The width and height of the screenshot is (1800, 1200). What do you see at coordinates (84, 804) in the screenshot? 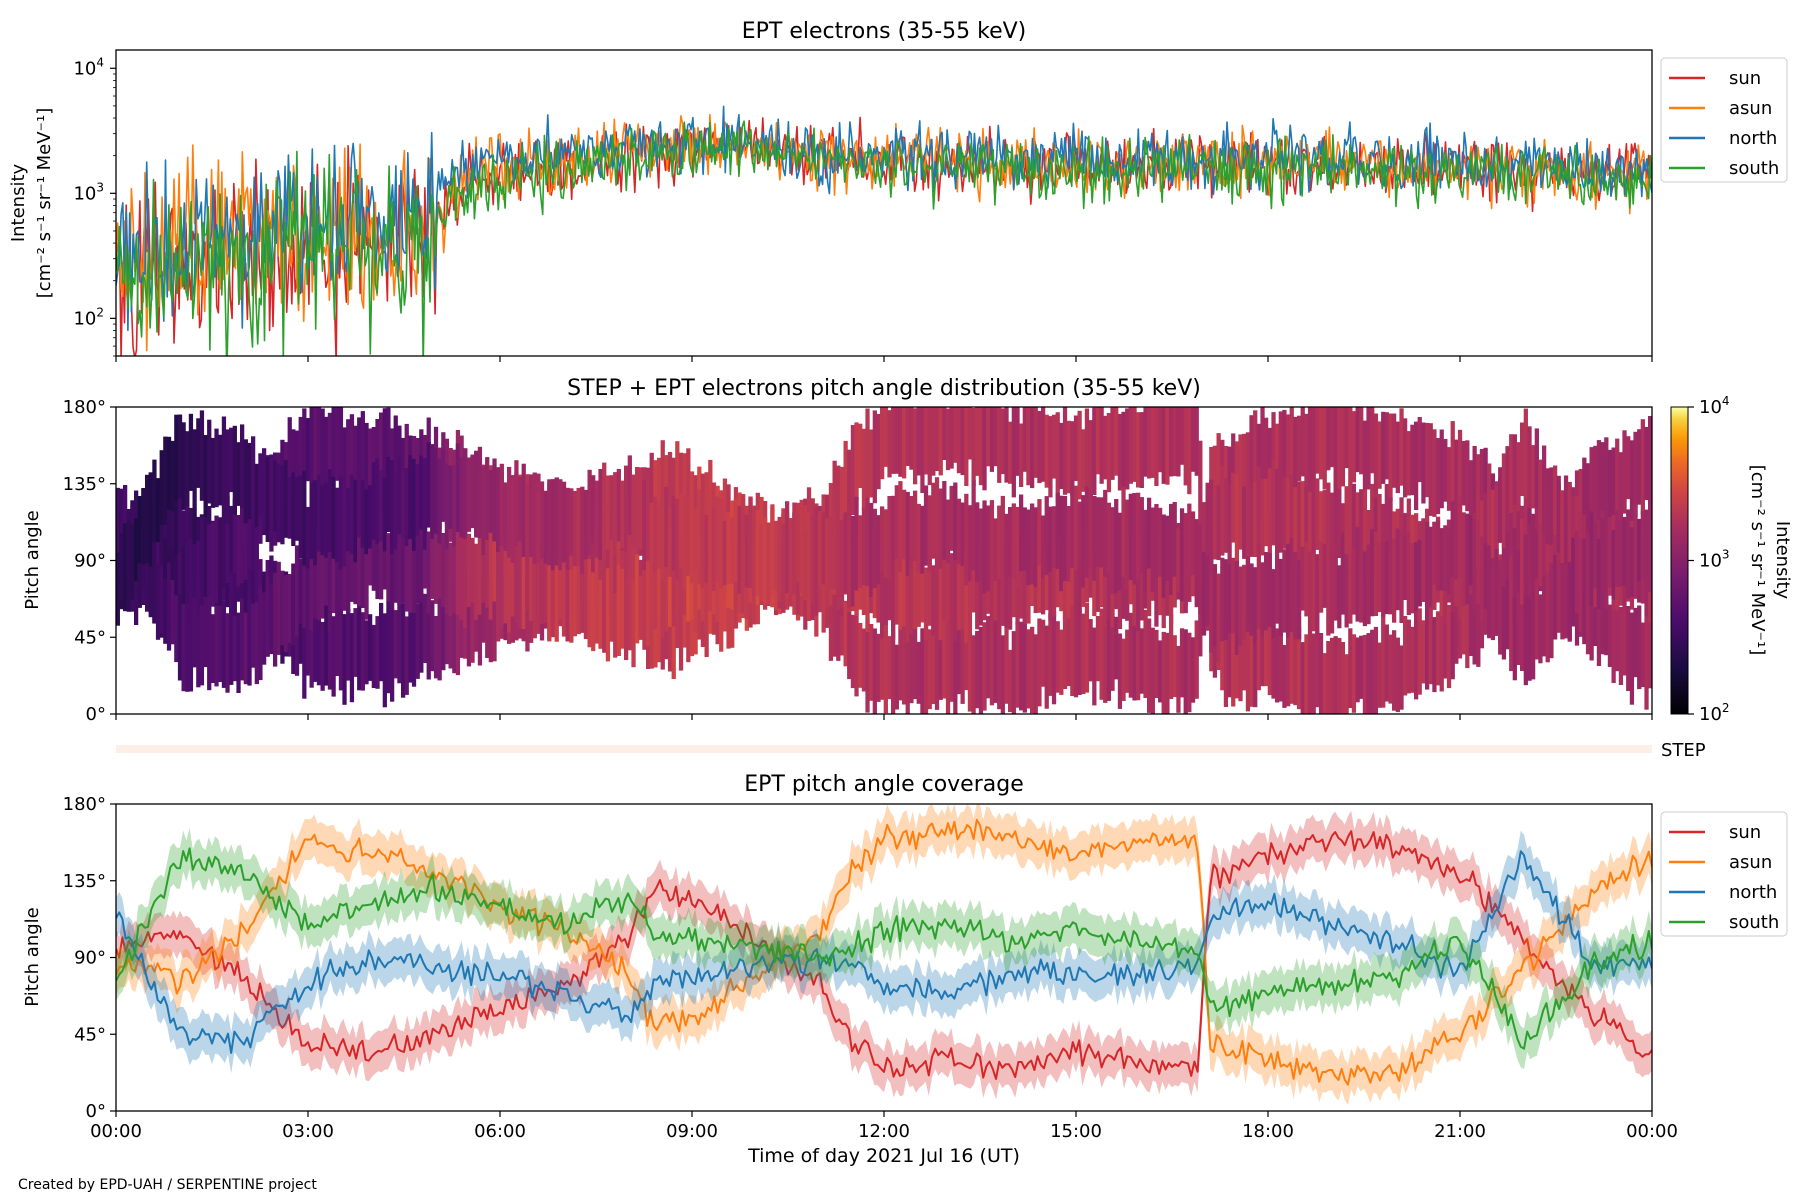
I see `panel3-ytick-label-4: 180°` at bounding box center [84, 804].